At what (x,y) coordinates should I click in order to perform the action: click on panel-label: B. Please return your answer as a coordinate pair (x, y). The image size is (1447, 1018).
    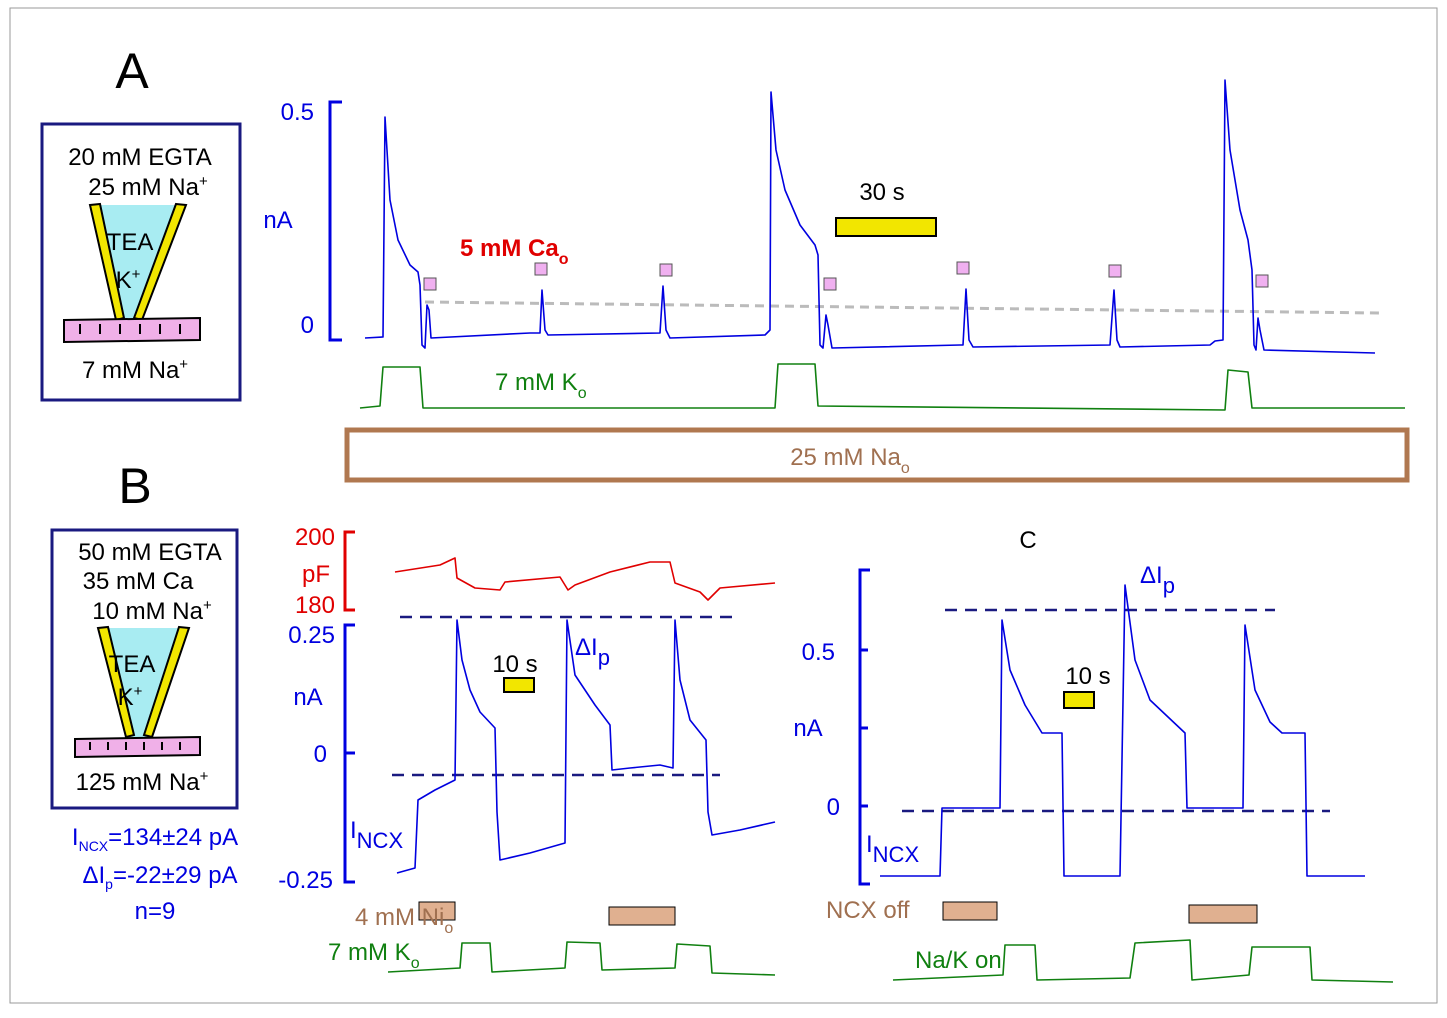
    Looking at the image, I should click on (134, 486).